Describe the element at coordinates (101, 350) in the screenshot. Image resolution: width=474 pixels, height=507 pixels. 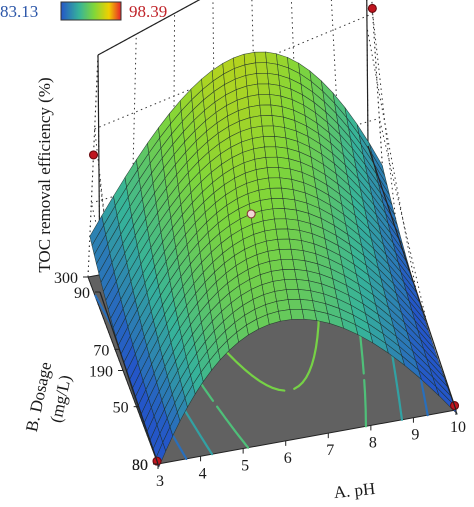
I see `z-tick-label: 70` at that location.